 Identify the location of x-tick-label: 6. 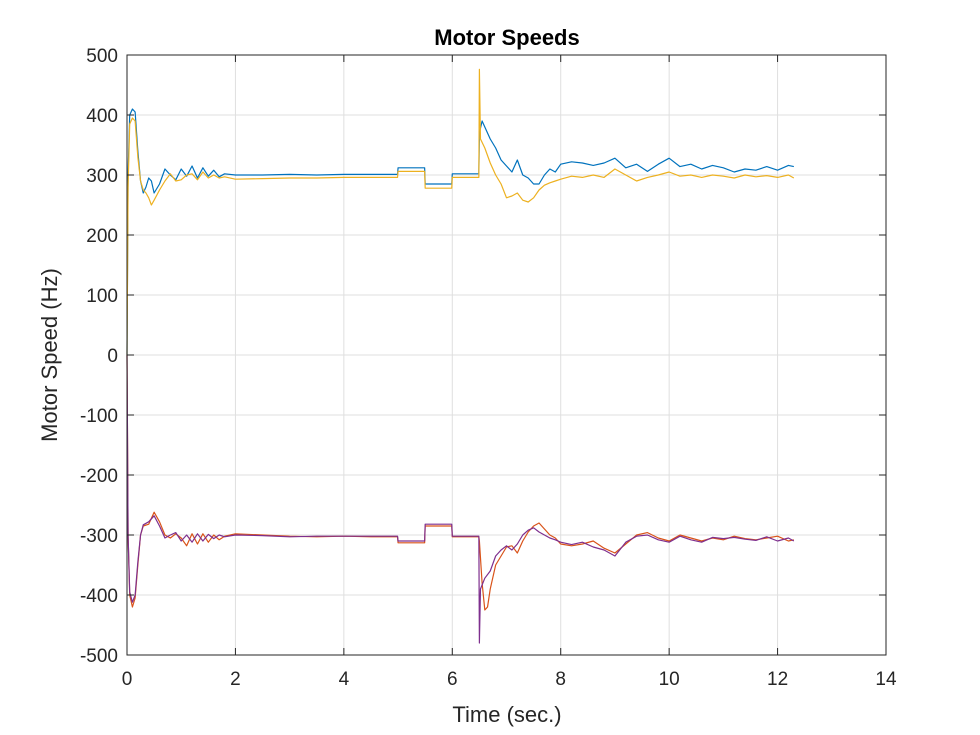
(452, 679).